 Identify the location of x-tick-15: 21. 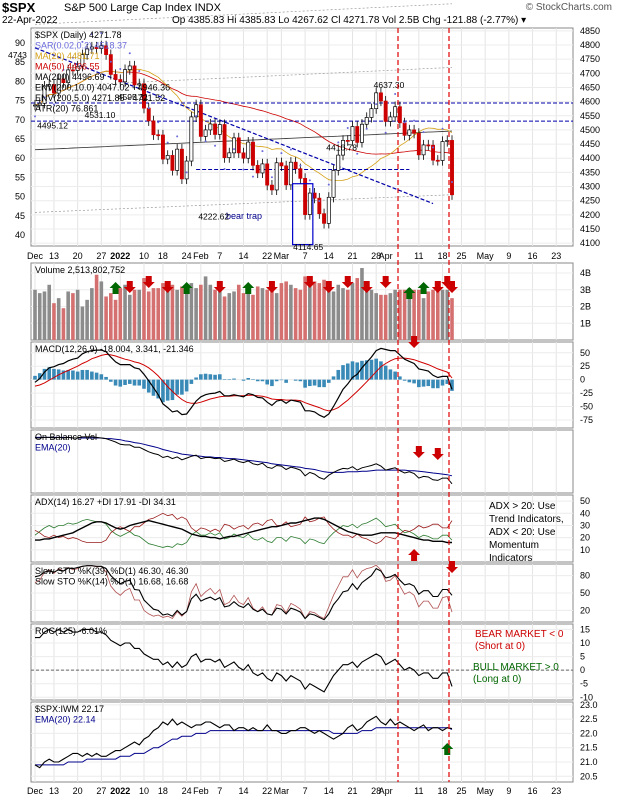
(352, 256).